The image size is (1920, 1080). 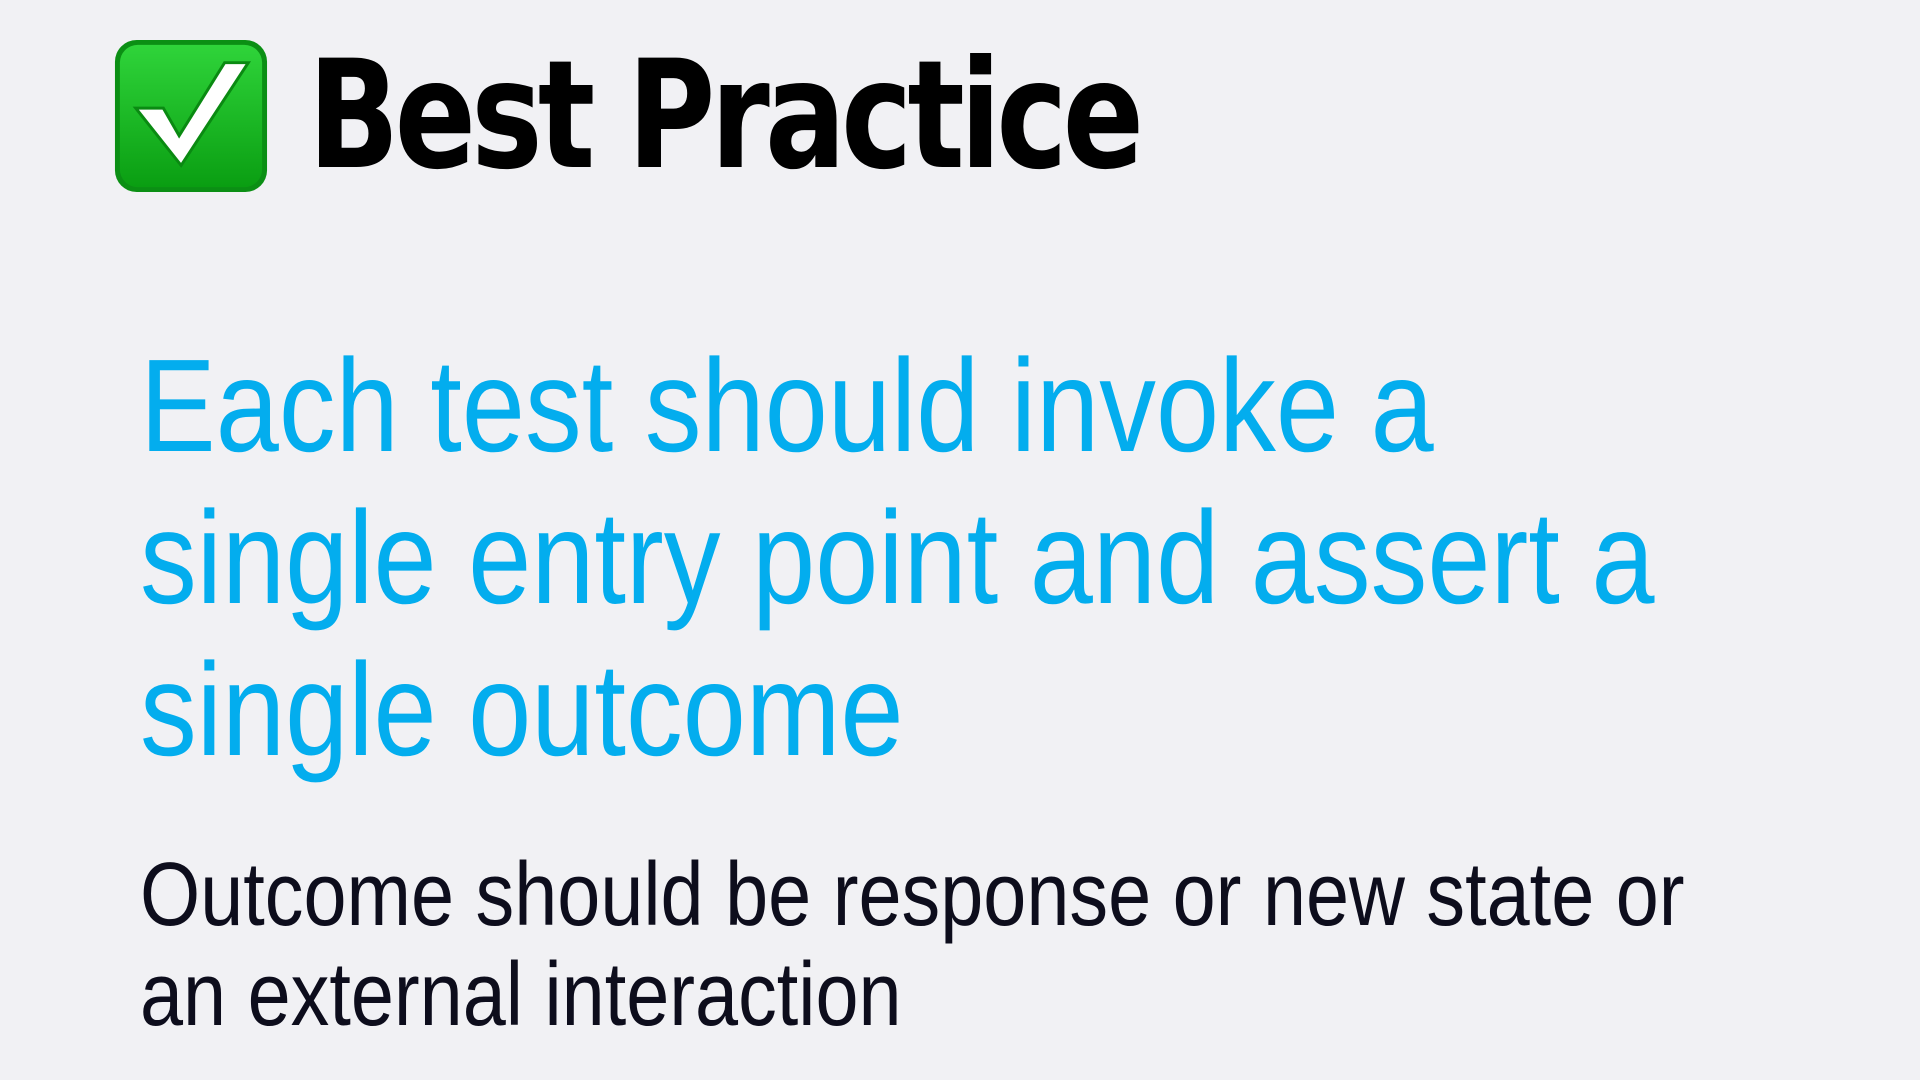 I want to click on slide-header: Best Practice, so click(x=729, y=116).